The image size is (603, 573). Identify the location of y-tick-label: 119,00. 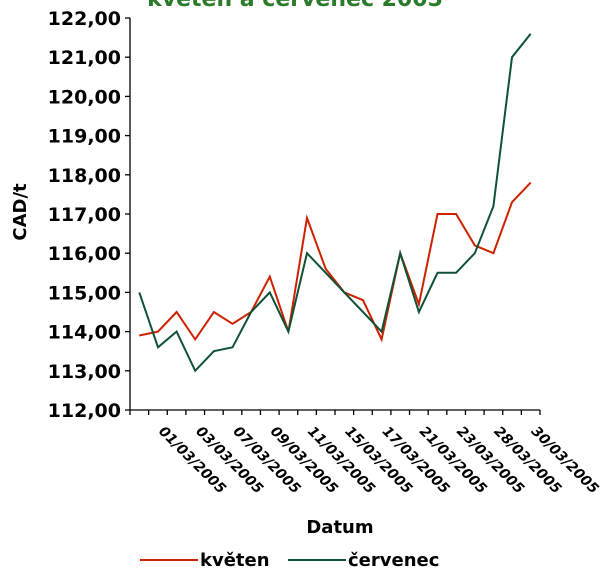
(84, 137).